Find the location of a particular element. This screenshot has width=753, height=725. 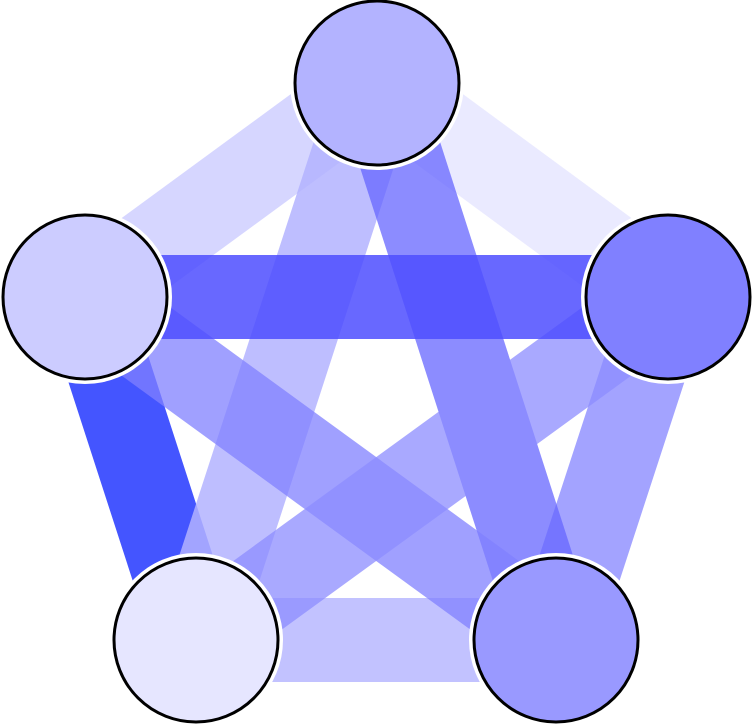

node-top is located at coordinates (377, 83).